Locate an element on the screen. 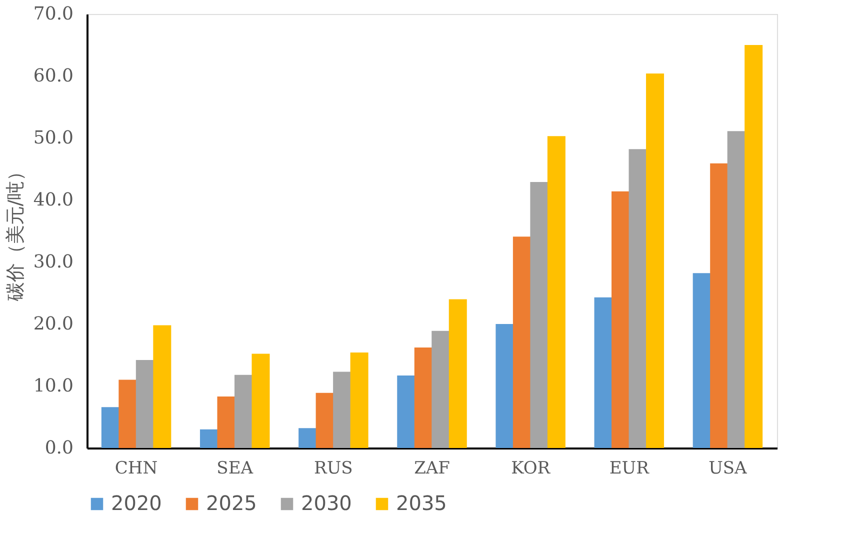 This screenshot has height=551, width=844. x-tick-label: CHN is located at coordinates (136, 468).